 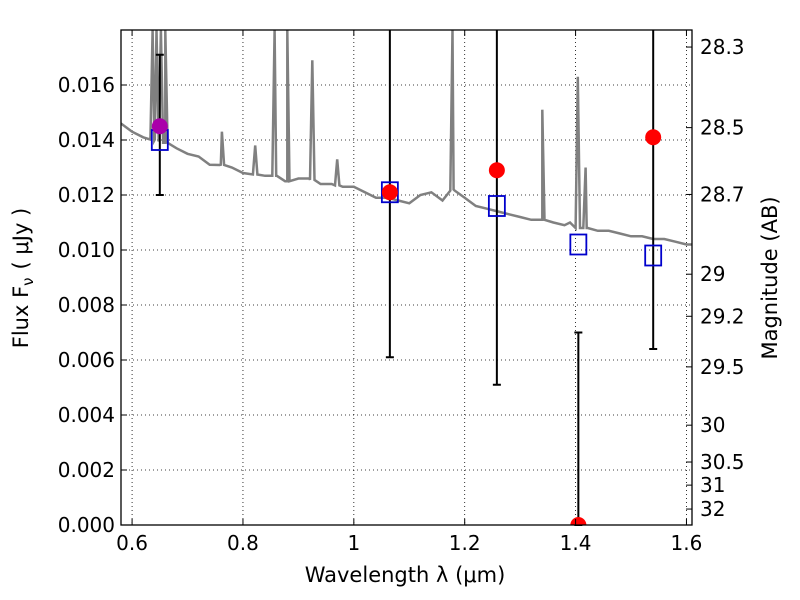 I want to click on y-tick-label: 0.008, so click(x=86, y=305).